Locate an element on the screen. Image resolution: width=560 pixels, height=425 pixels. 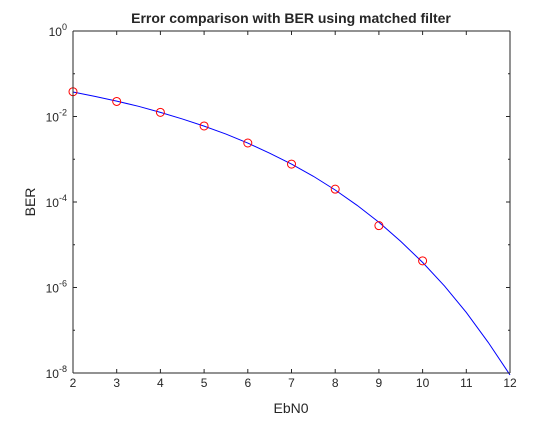
y-tick-label: 10⁻² is located at coordinates (56, 116).